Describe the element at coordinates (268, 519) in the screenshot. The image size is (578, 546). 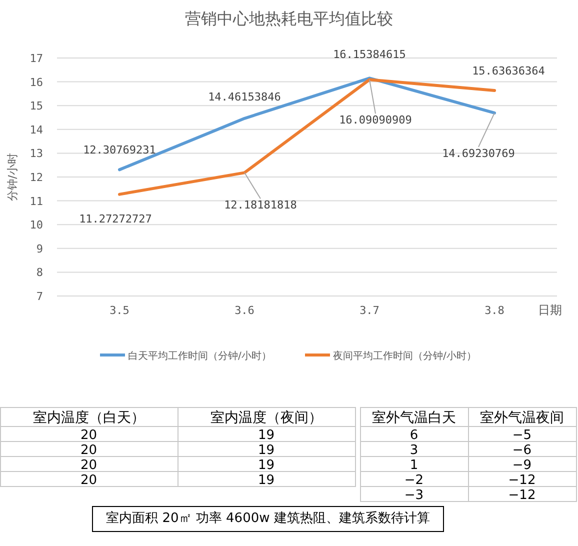
I see `text: 室内面积 20㎡ 功率 4600w 建筑热阻、建筑系数待计算` at that location.